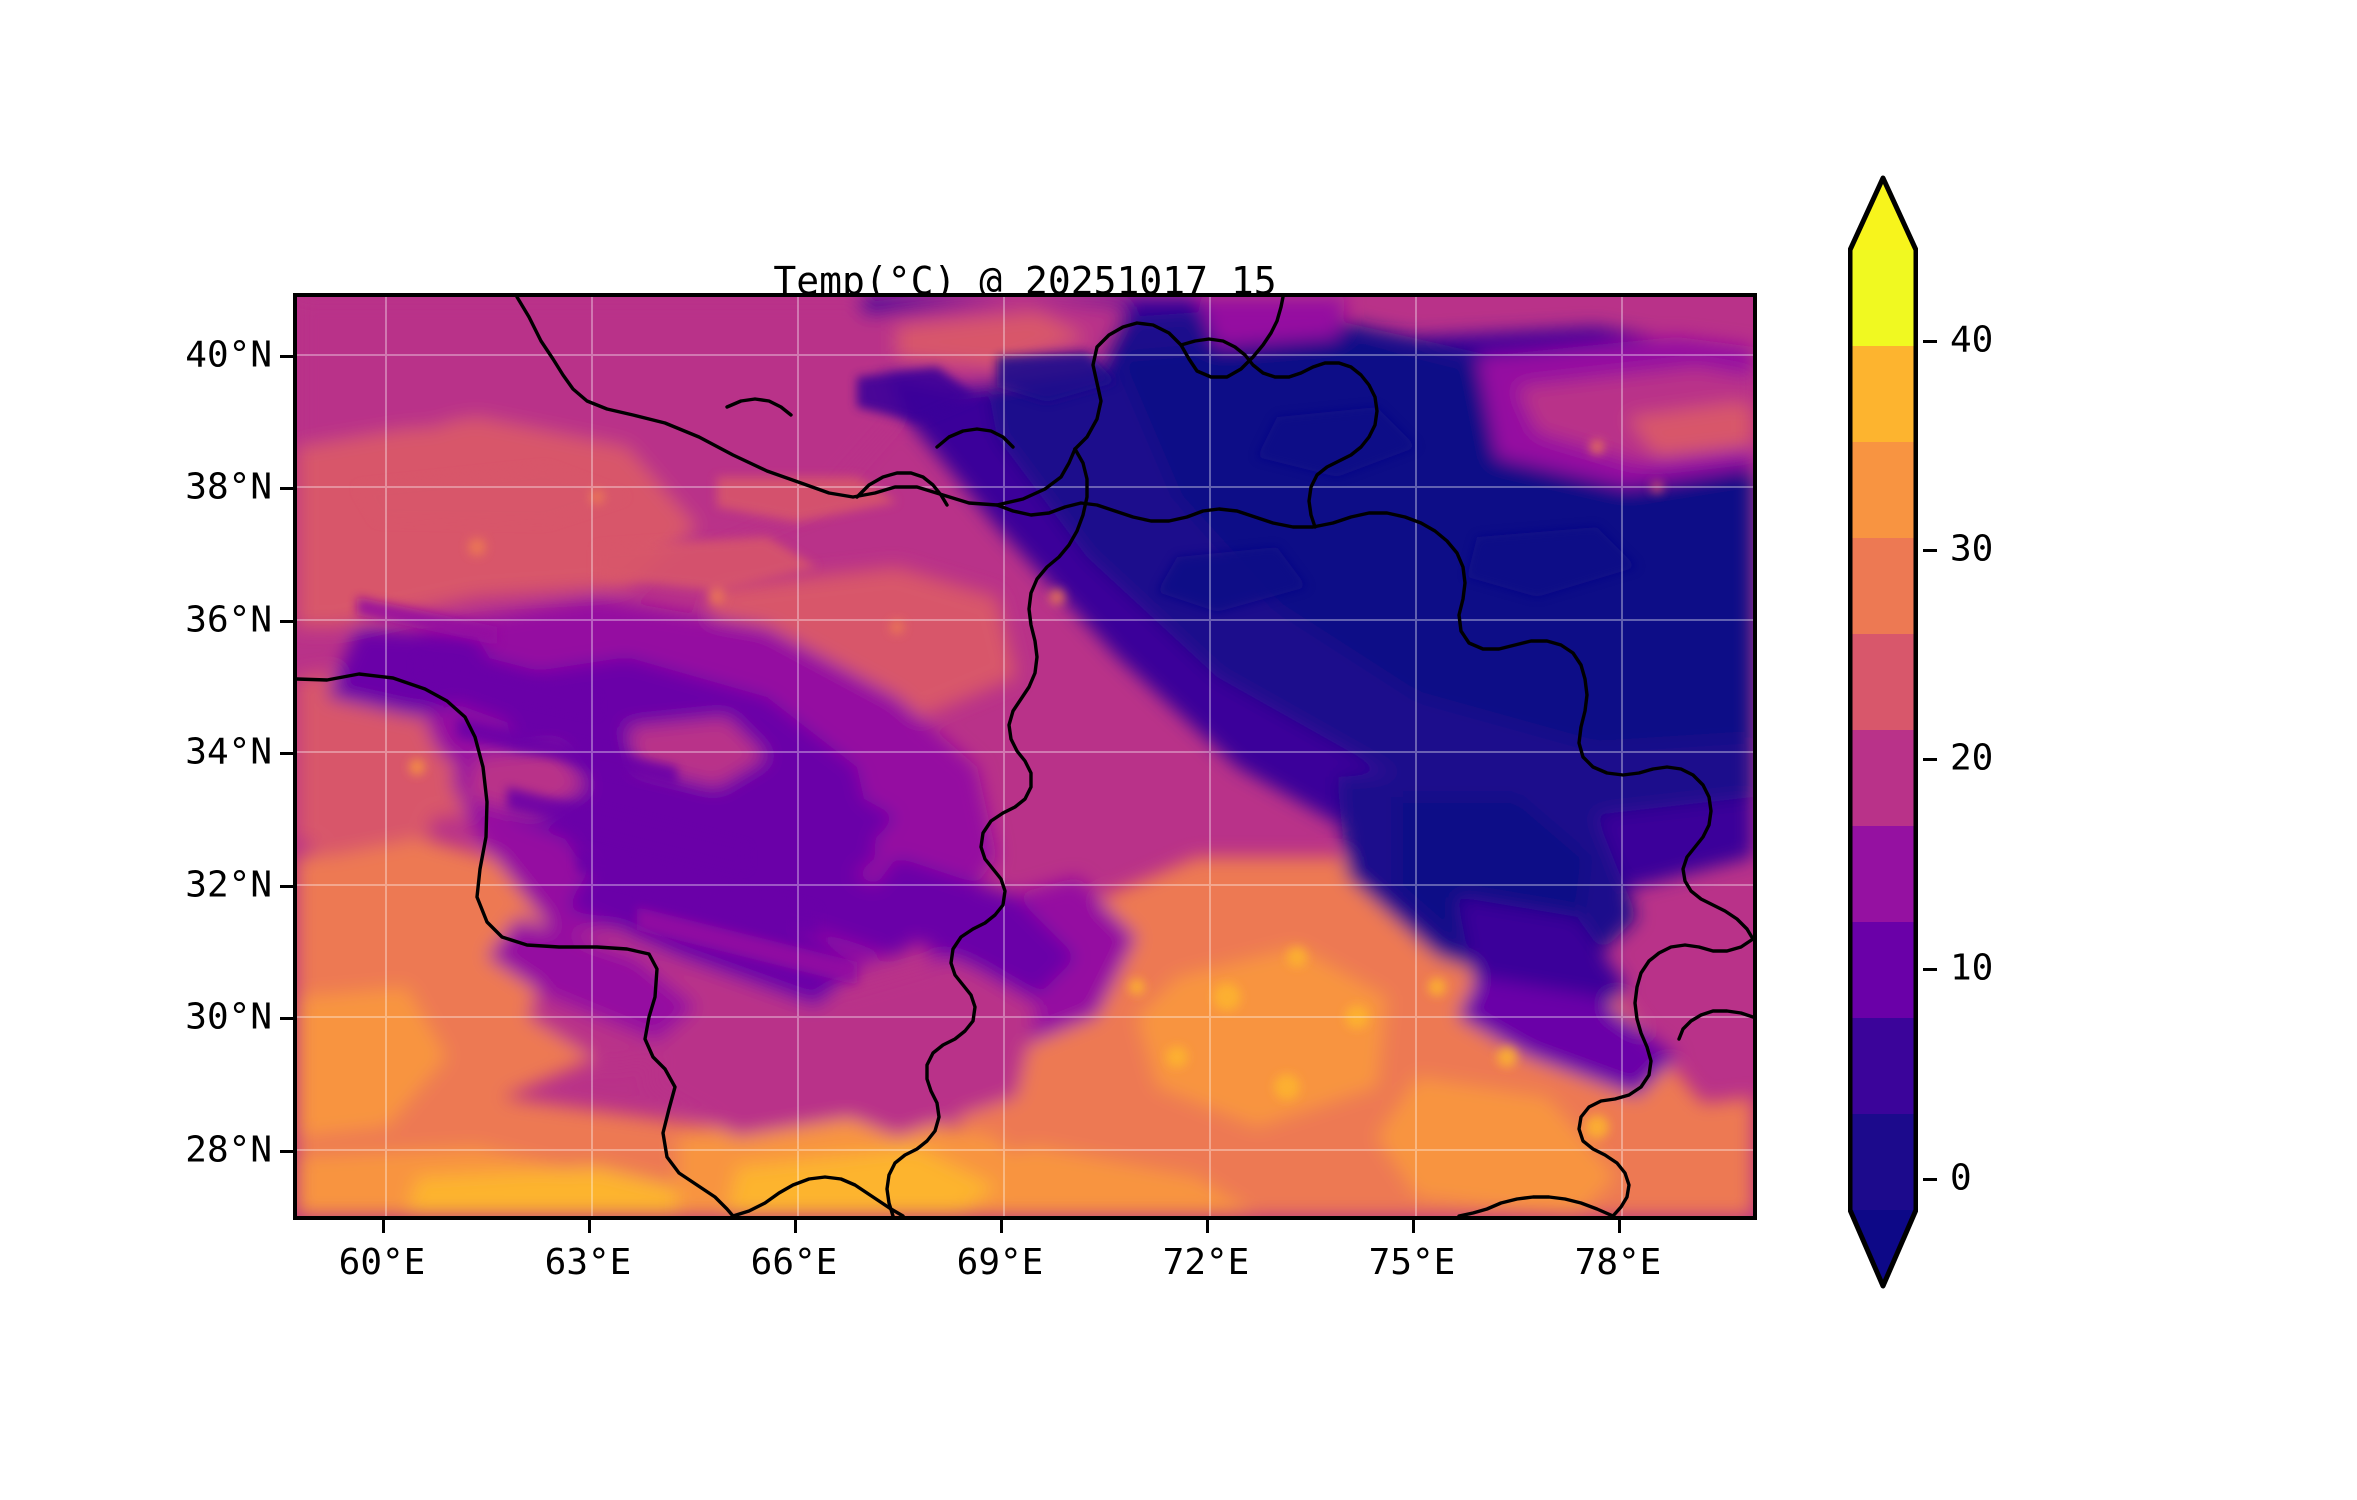 Image resolution: width=2357 pixels, height=1500 pixels. Describe the element at coordinates (1206, 1262) in the screenshot. I see `xtick-label-72e: 72°E` at that location.